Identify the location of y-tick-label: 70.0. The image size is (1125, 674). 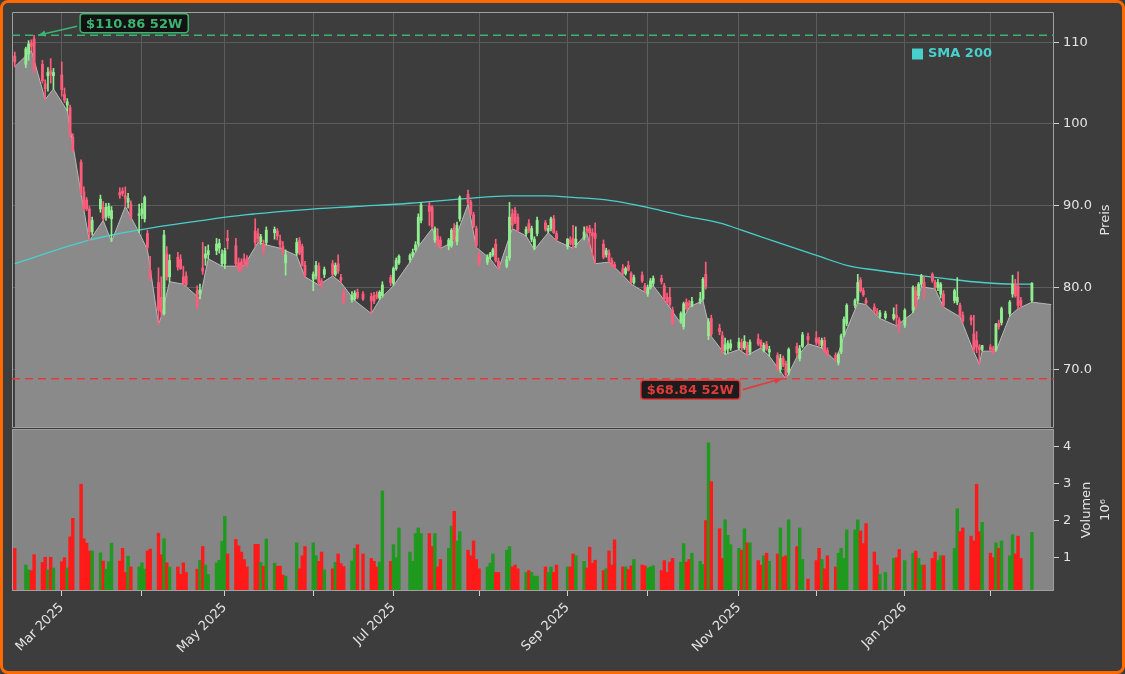
(1077, 368).